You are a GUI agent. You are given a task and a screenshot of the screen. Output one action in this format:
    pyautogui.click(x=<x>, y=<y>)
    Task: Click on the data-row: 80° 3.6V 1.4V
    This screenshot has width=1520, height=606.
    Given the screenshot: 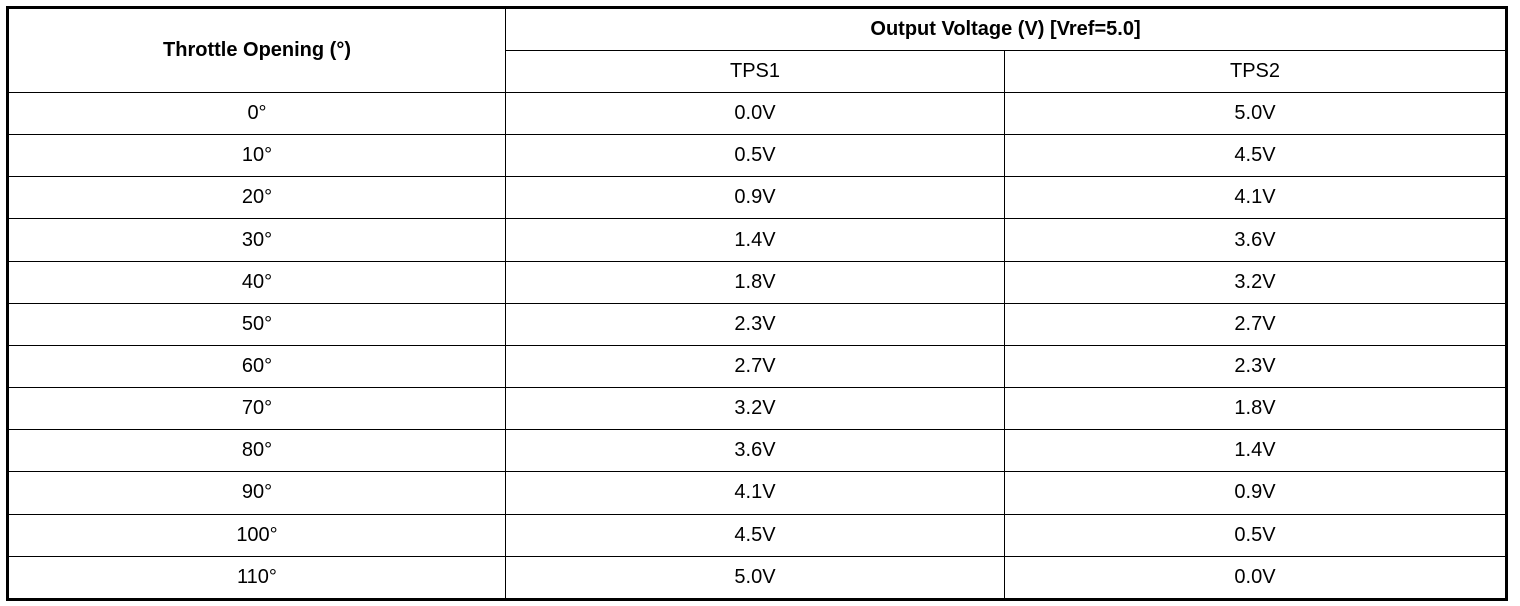 What is the action you would take?
    pyautogui.click(x=757, y=451)
    